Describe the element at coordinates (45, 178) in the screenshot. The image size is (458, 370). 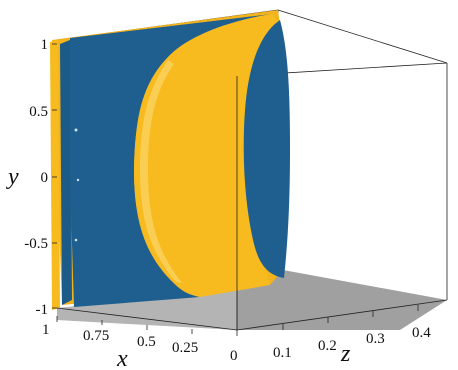
I see `y-tick-label: 0` at that location.